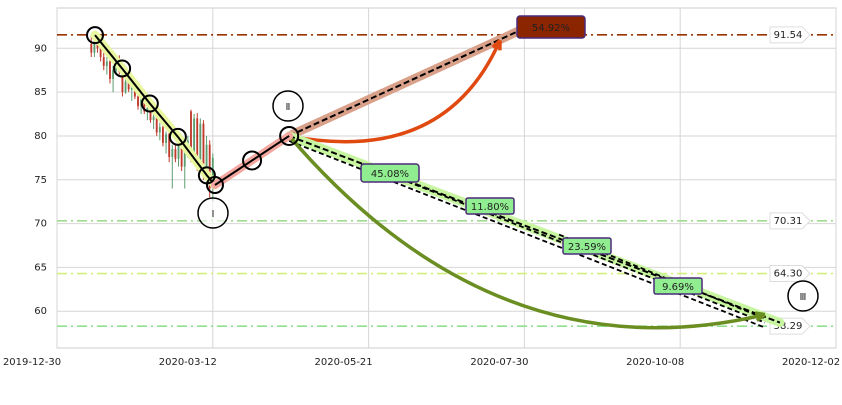 The width and height of the screenshot is (842, 405). I want to click on x-tick-label: 2020-12-02, so click(811, 362).